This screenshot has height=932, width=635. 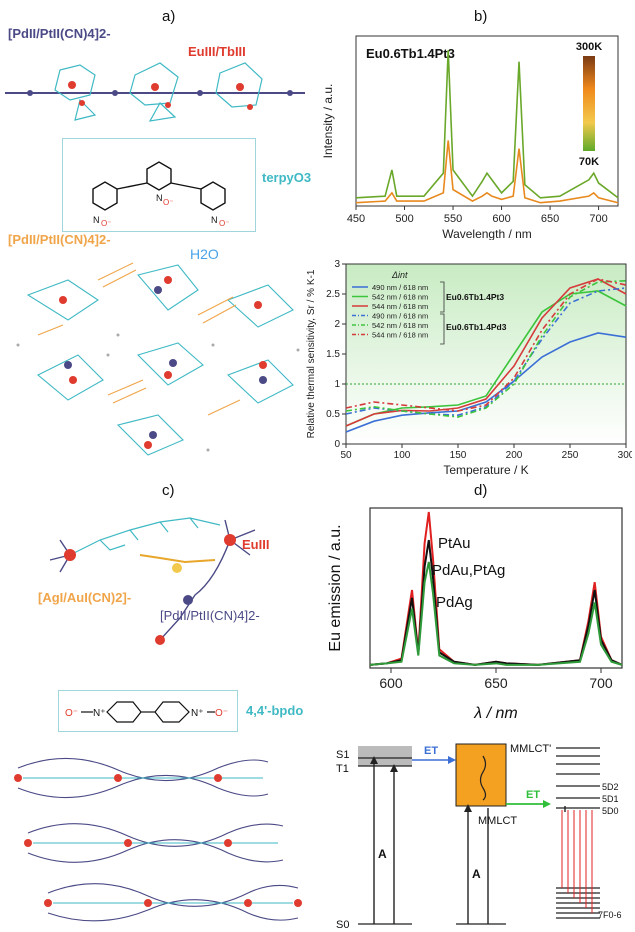 I want to click on plot-frame-b-bottom, so click(x=486, y=354).